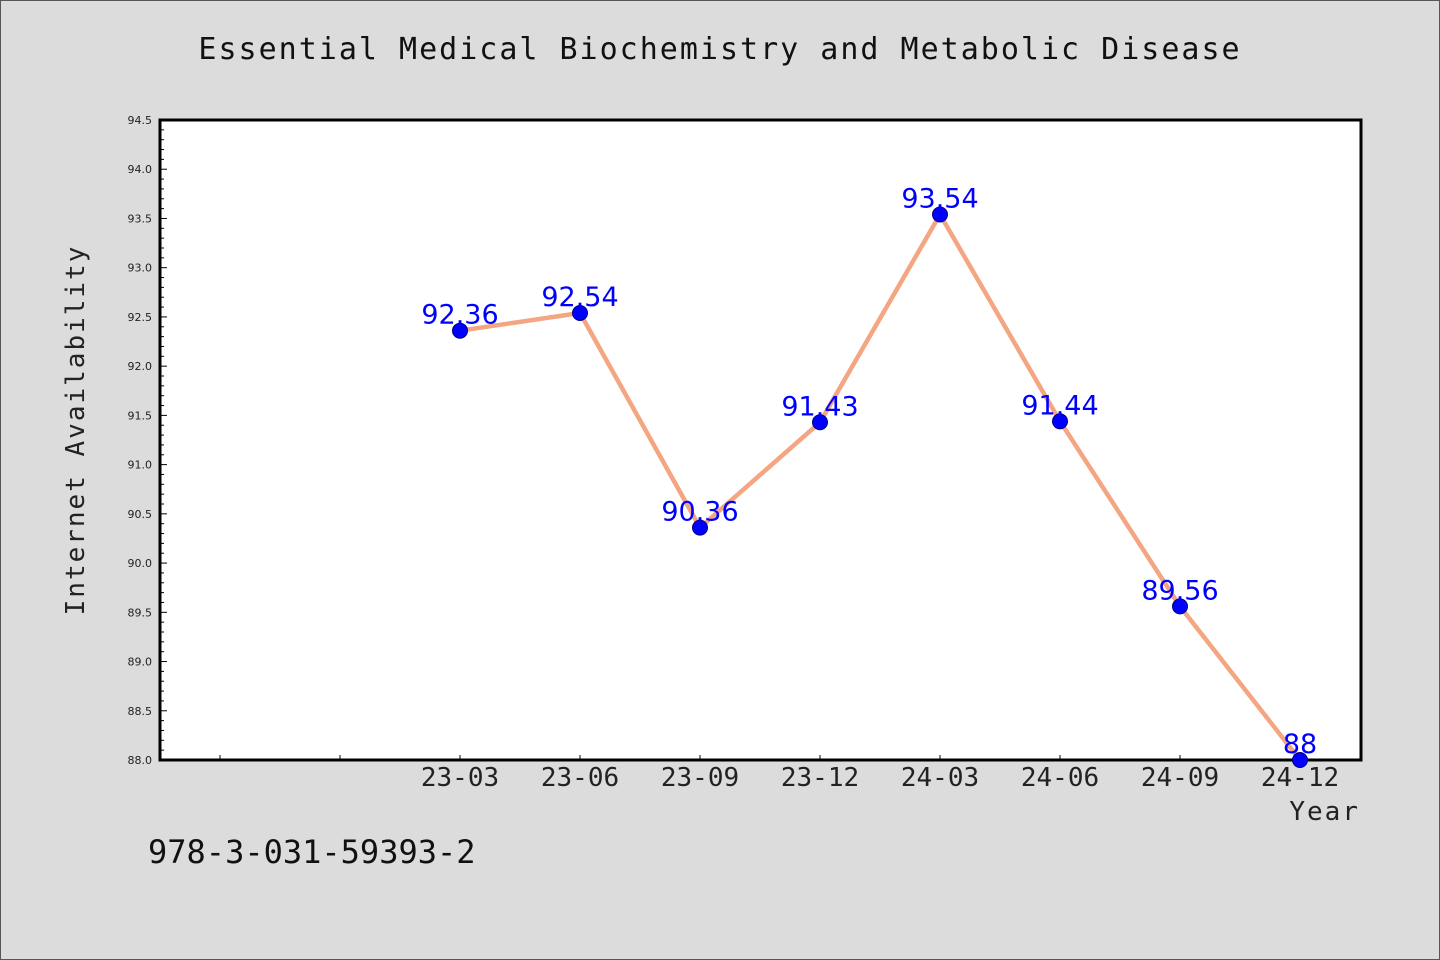 This screenshot has width=1440, height=960. Describe the element at coordinates (140, 268) in the screenshot. I see `y-tick-label: 93.0` at that location.